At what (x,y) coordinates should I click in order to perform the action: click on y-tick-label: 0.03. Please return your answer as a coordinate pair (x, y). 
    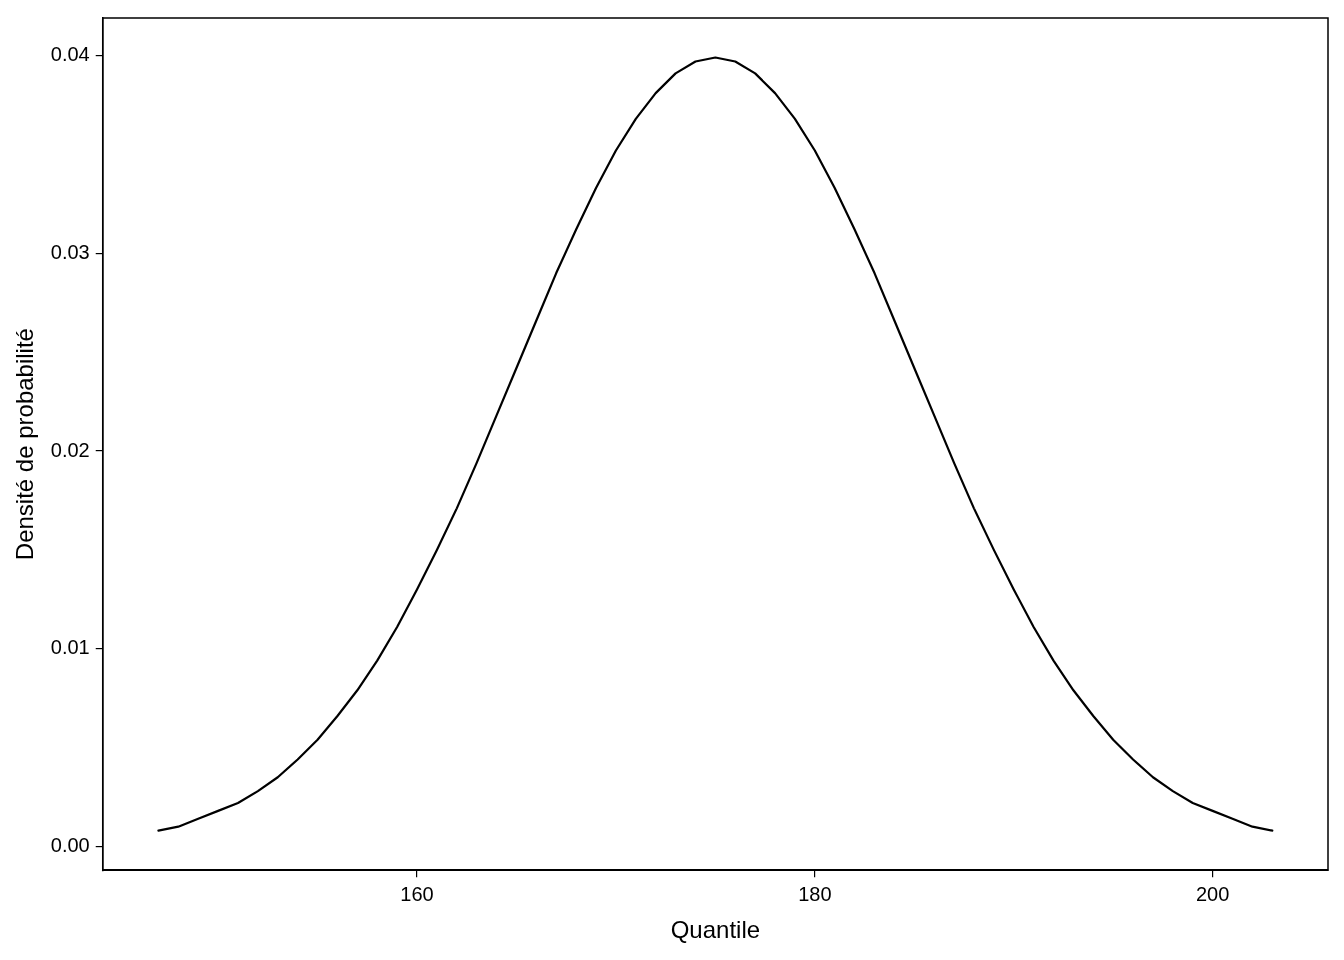
    Looking at the image, I should click on (70, 251).